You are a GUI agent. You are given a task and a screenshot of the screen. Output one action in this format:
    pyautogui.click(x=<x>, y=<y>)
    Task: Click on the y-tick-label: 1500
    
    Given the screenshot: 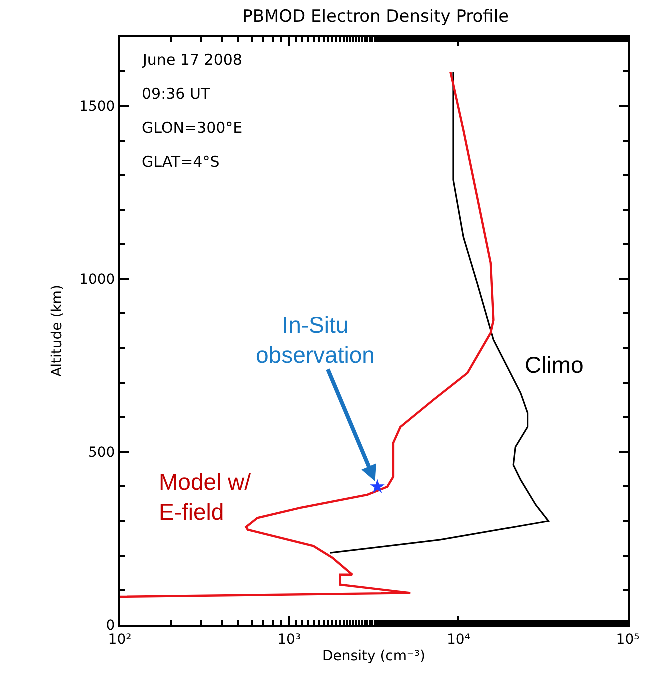 What is the action you would take?
    pyautogui.click(x=98, y=107)
    